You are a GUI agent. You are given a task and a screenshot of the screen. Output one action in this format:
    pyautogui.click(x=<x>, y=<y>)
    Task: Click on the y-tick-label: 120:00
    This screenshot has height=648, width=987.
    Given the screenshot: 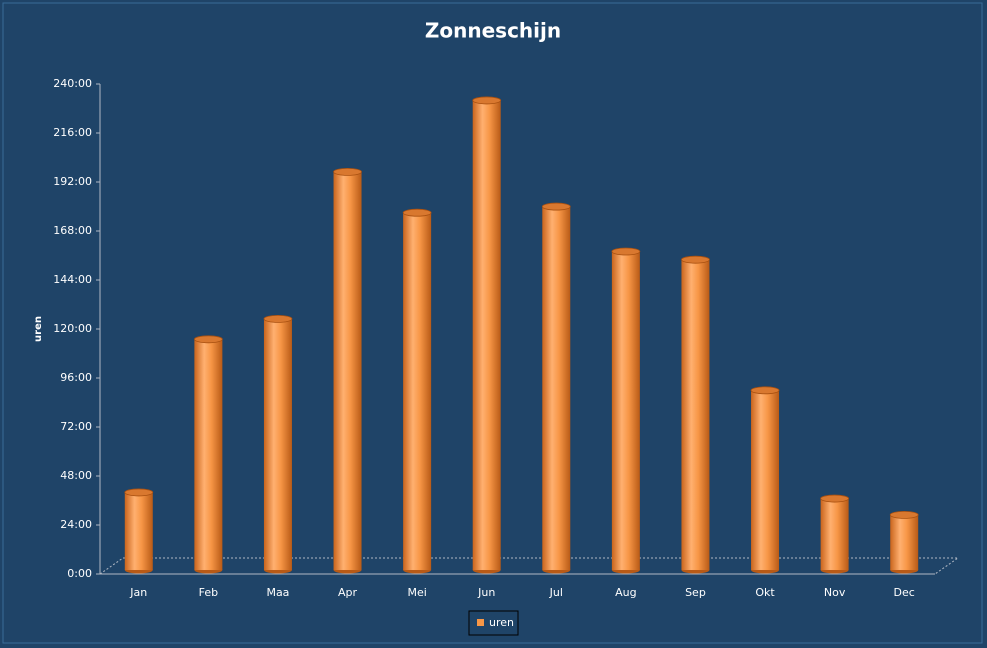 What is the action you would take?
    pyautogui.click(x=72, y=328)
    